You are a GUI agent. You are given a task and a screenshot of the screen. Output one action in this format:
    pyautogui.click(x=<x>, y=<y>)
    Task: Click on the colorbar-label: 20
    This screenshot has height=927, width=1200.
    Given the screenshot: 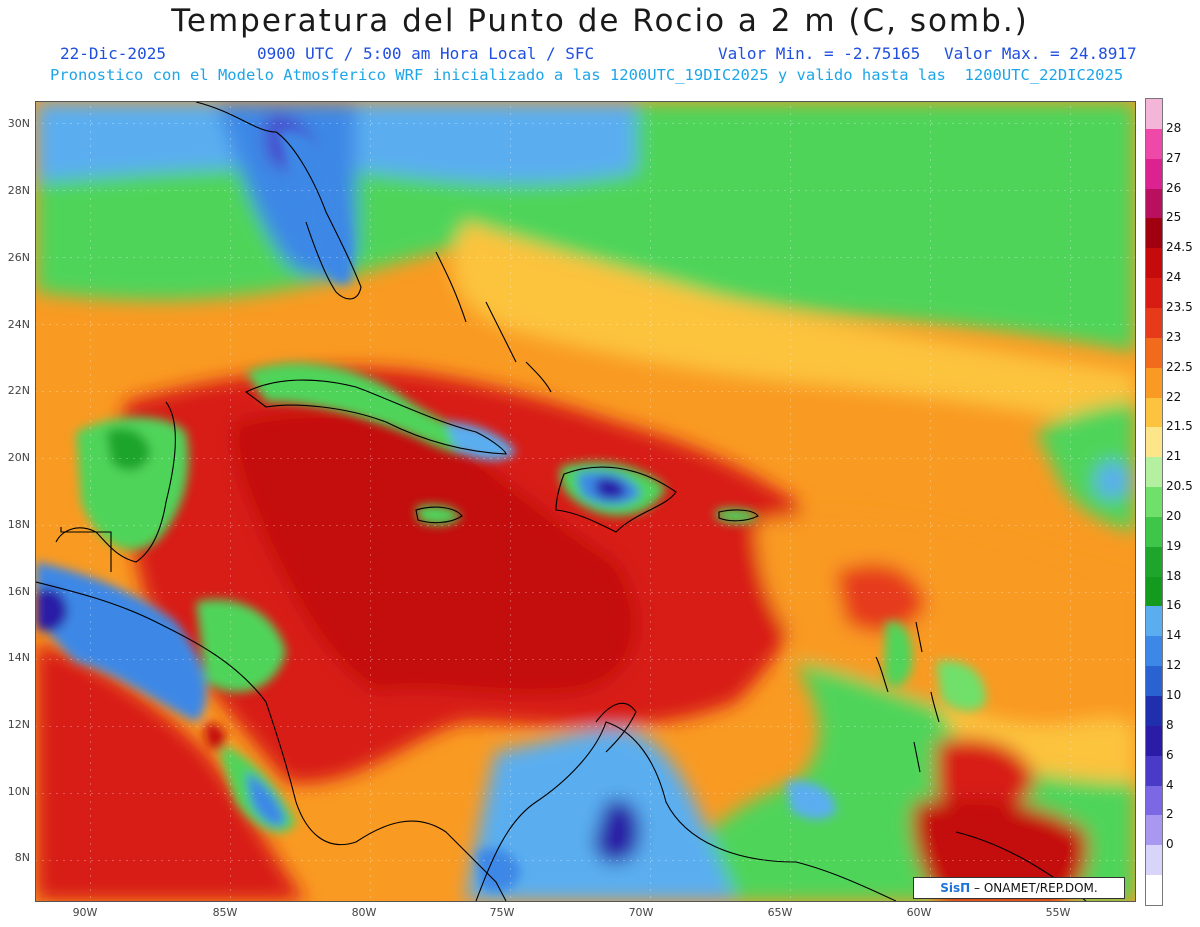 What is the action you would take?
    pyautogui.click(x=1174, y=515)
    